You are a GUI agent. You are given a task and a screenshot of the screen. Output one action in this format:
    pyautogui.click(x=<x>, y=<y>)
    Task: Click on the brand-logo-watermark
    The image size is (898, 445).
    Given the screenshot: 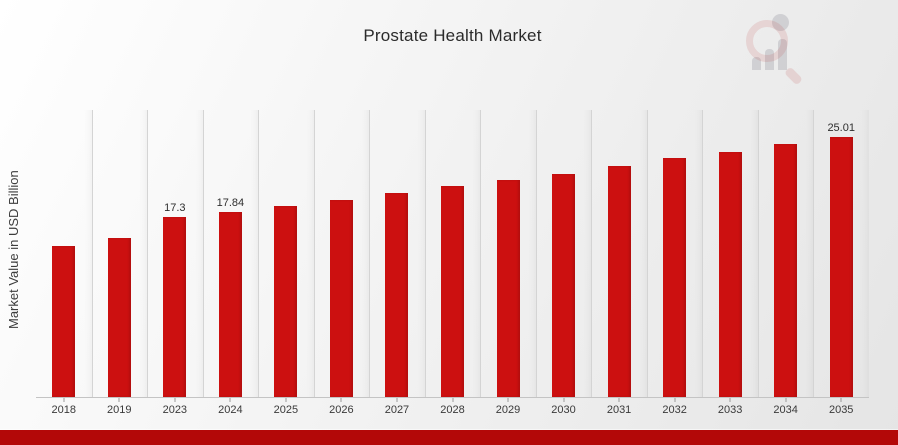 What is the action you would take?
    pyautogui.click(x=778, y=50)
    